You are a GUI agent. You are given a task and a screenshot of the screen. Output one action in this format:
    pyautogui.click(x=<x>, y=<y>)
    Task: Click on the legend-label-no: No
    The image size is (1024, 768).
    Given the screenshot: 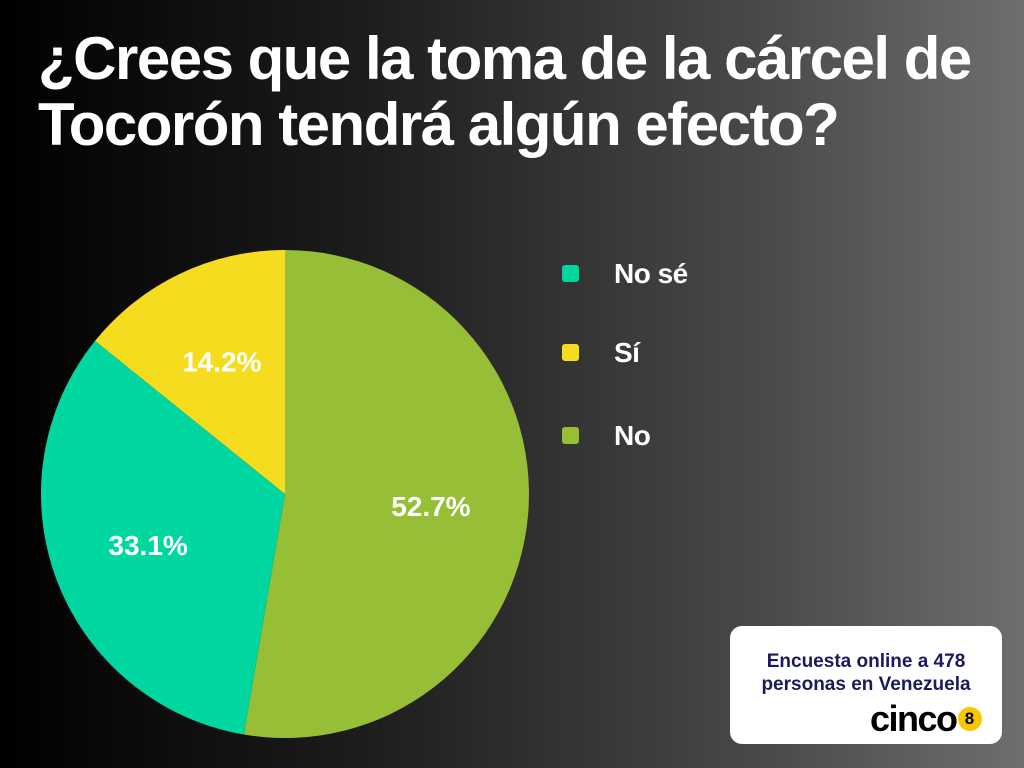 What is the action you would take?
    pyautogui.click(x=632, y=435)
    